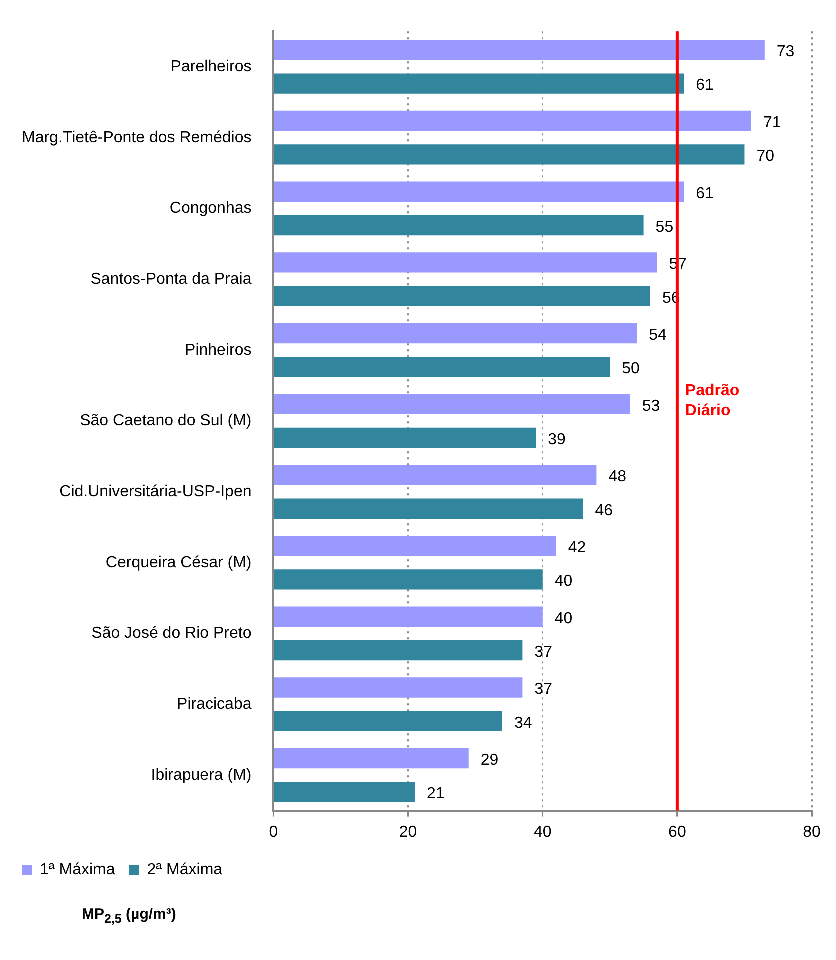 The image size is (836, 960). Describe the element at coordinates (651, 406) in the screenshot. I see `data-label: 53` at that location.